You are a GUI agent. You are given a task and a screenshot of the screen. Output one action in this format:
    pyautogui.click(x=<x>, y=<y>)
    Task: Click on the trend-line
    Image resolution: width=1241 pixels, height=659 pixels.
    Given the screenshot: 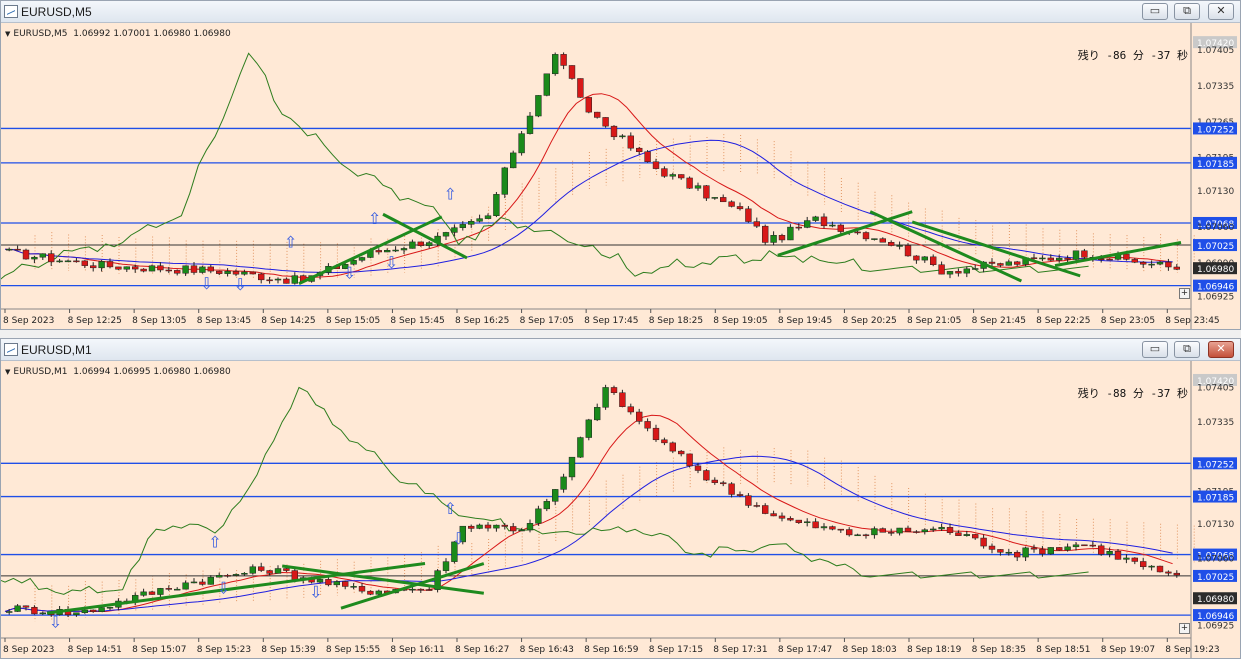 What is the action you would take?
    pyautogui.click(x=383, y=579)
    